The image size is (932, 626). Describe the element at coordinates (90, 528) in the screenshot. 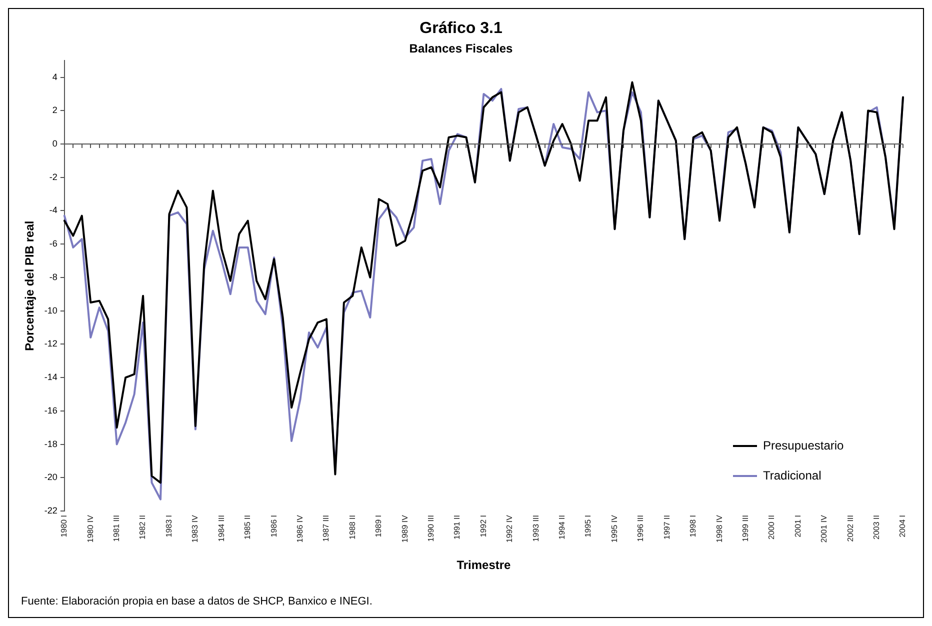

I see `x-tick-label: 1980 IV` at that location.